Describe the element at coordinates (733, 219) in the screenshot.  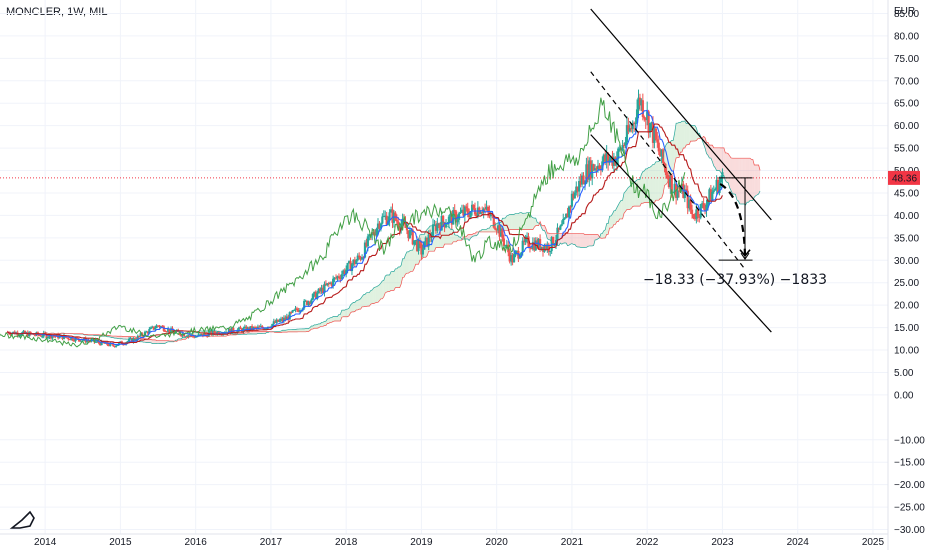
I see `projection-curve` at that location.